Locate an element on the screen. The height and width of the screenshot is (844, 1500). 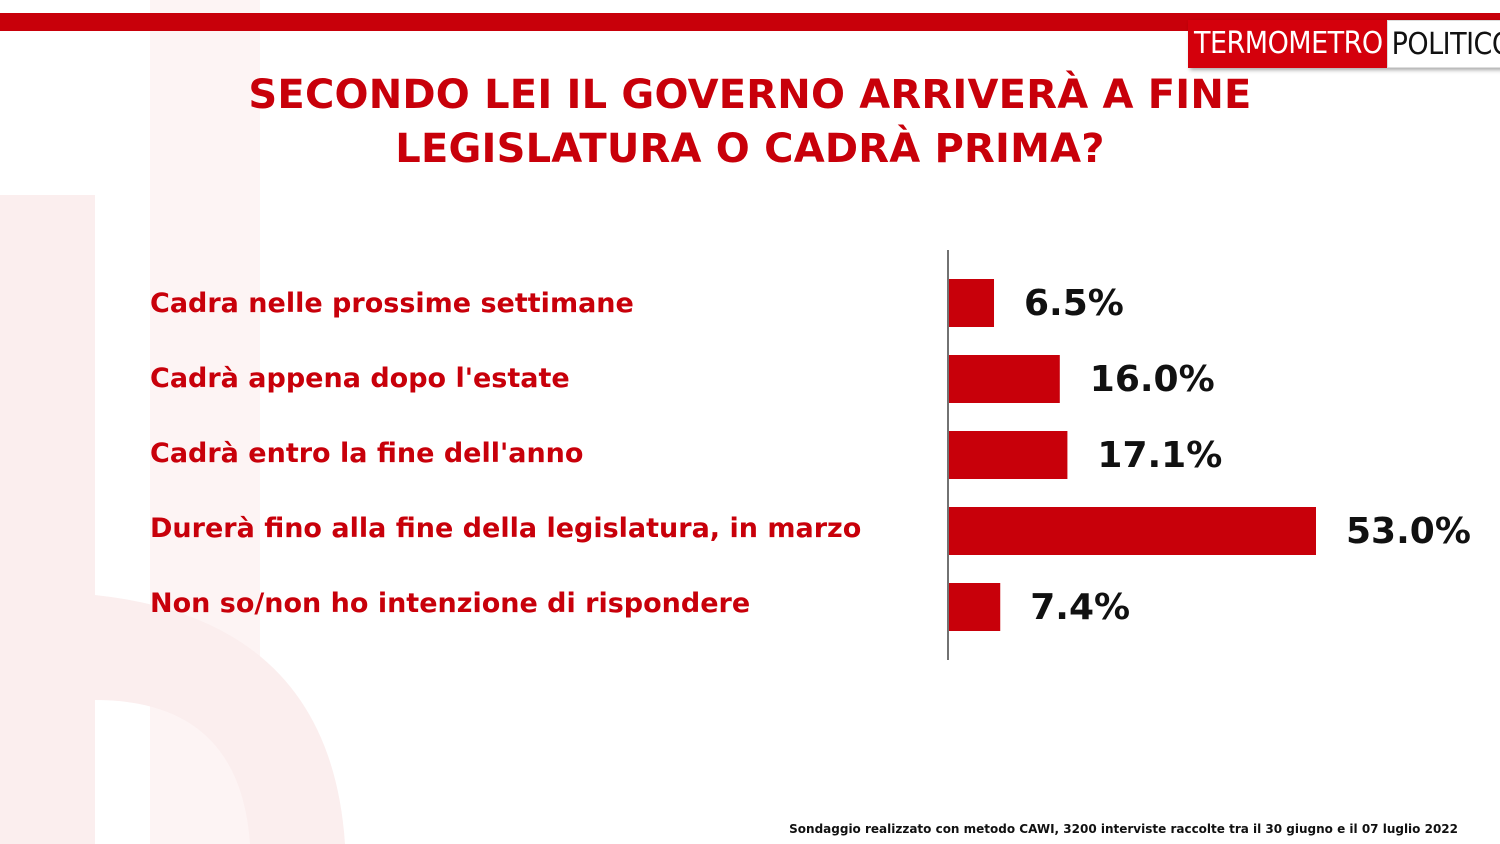
top-red-bar is located at coordinates (750, 22).